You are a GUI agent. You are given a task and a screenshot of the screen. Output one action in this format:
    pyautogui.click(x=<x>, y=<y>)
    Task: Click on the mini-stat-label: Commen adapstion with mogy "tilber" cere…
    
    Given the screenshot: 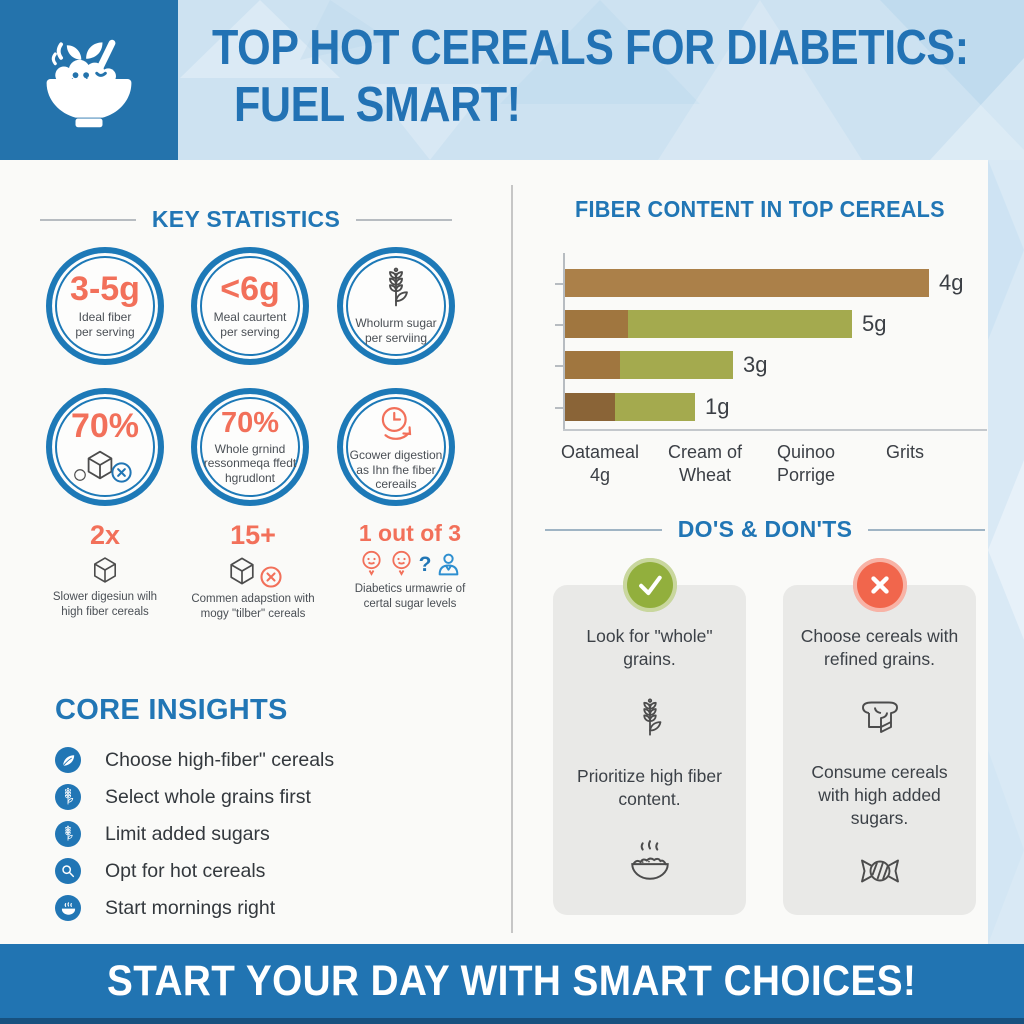 What is the action you would take?
    pyautogui.click(x=253, y=606)
    